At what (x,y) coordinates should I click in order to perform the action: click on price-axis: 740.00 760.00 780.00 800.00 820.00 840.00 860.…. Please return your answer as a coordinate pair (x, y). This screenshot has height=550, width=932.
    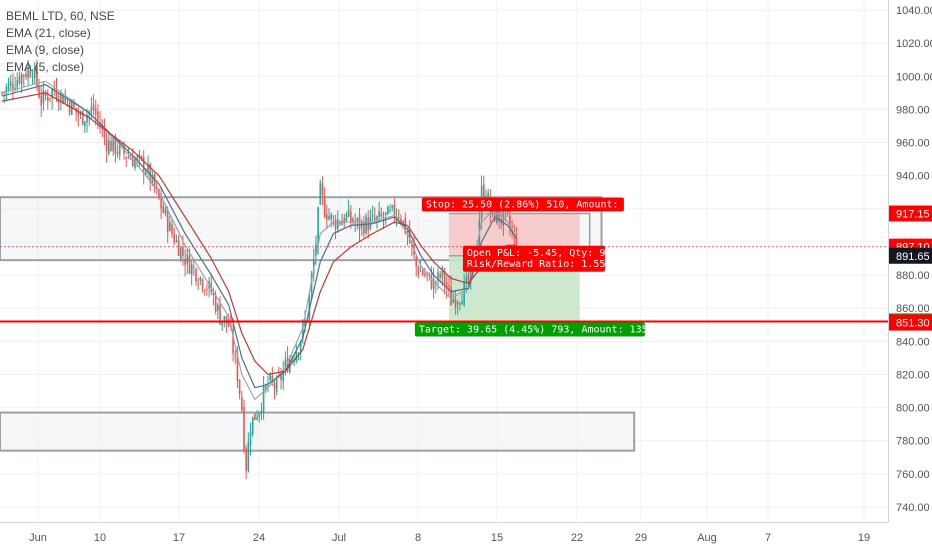
    Looking at the image, I should click on (910, 275).